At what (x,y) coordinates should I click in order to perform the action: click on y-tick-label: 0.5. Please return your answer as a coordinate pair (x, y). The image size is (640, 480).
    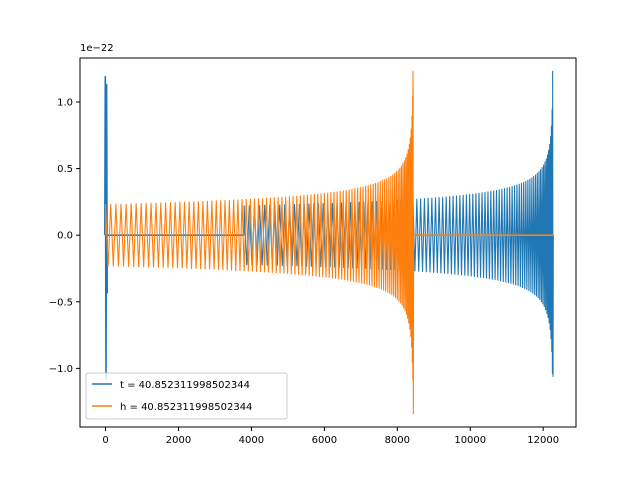
    Looking at the image, I should click on (65, 169).